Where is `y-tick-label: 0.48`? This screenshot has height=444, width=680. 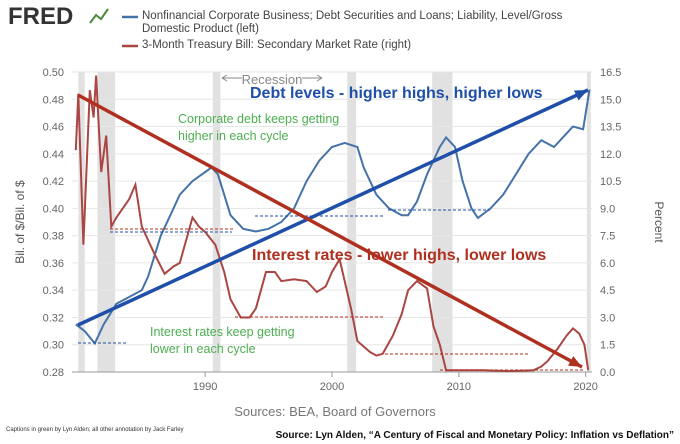 y-tick-label: 0.48 is located at coordinates (53, 100).